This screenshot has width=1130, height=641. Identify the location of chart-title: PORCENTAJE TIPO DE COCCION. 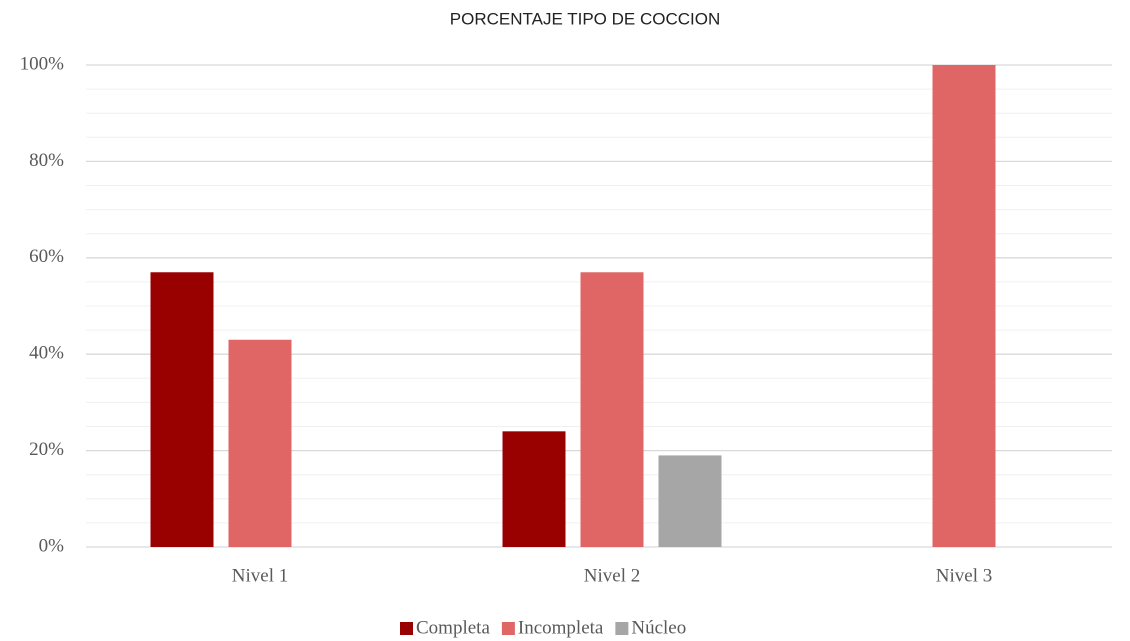
(585, 18).